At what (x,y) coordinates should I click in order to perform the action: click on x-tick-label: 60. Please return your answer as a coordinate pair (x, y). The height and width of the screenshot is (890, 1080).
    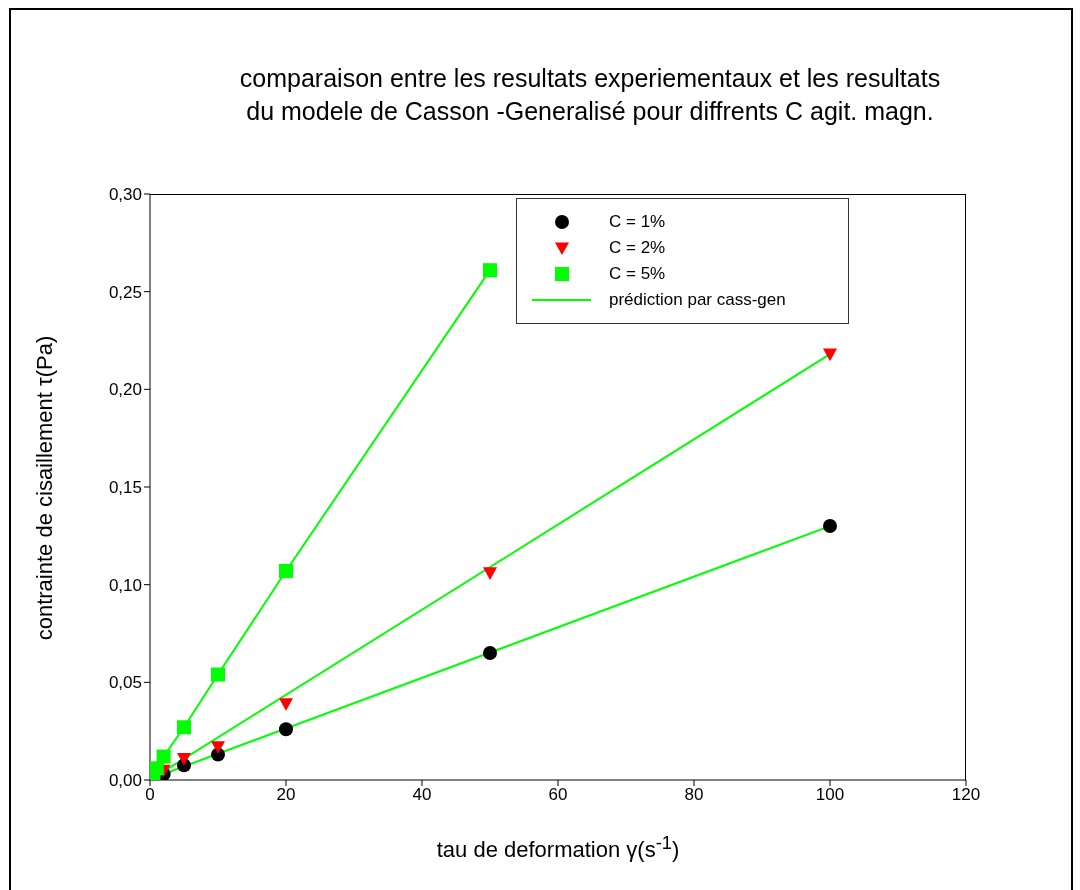
    Looking at the image, I should click on (558, 795).